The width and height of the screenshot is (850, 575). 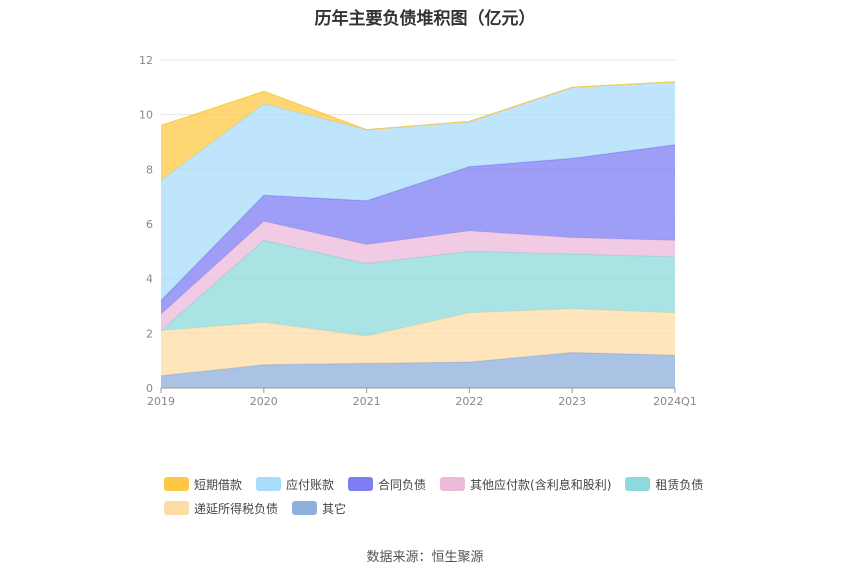 I want to click on legend-item: 其他应付款(含利息和股利), so click(x=525, y=484).